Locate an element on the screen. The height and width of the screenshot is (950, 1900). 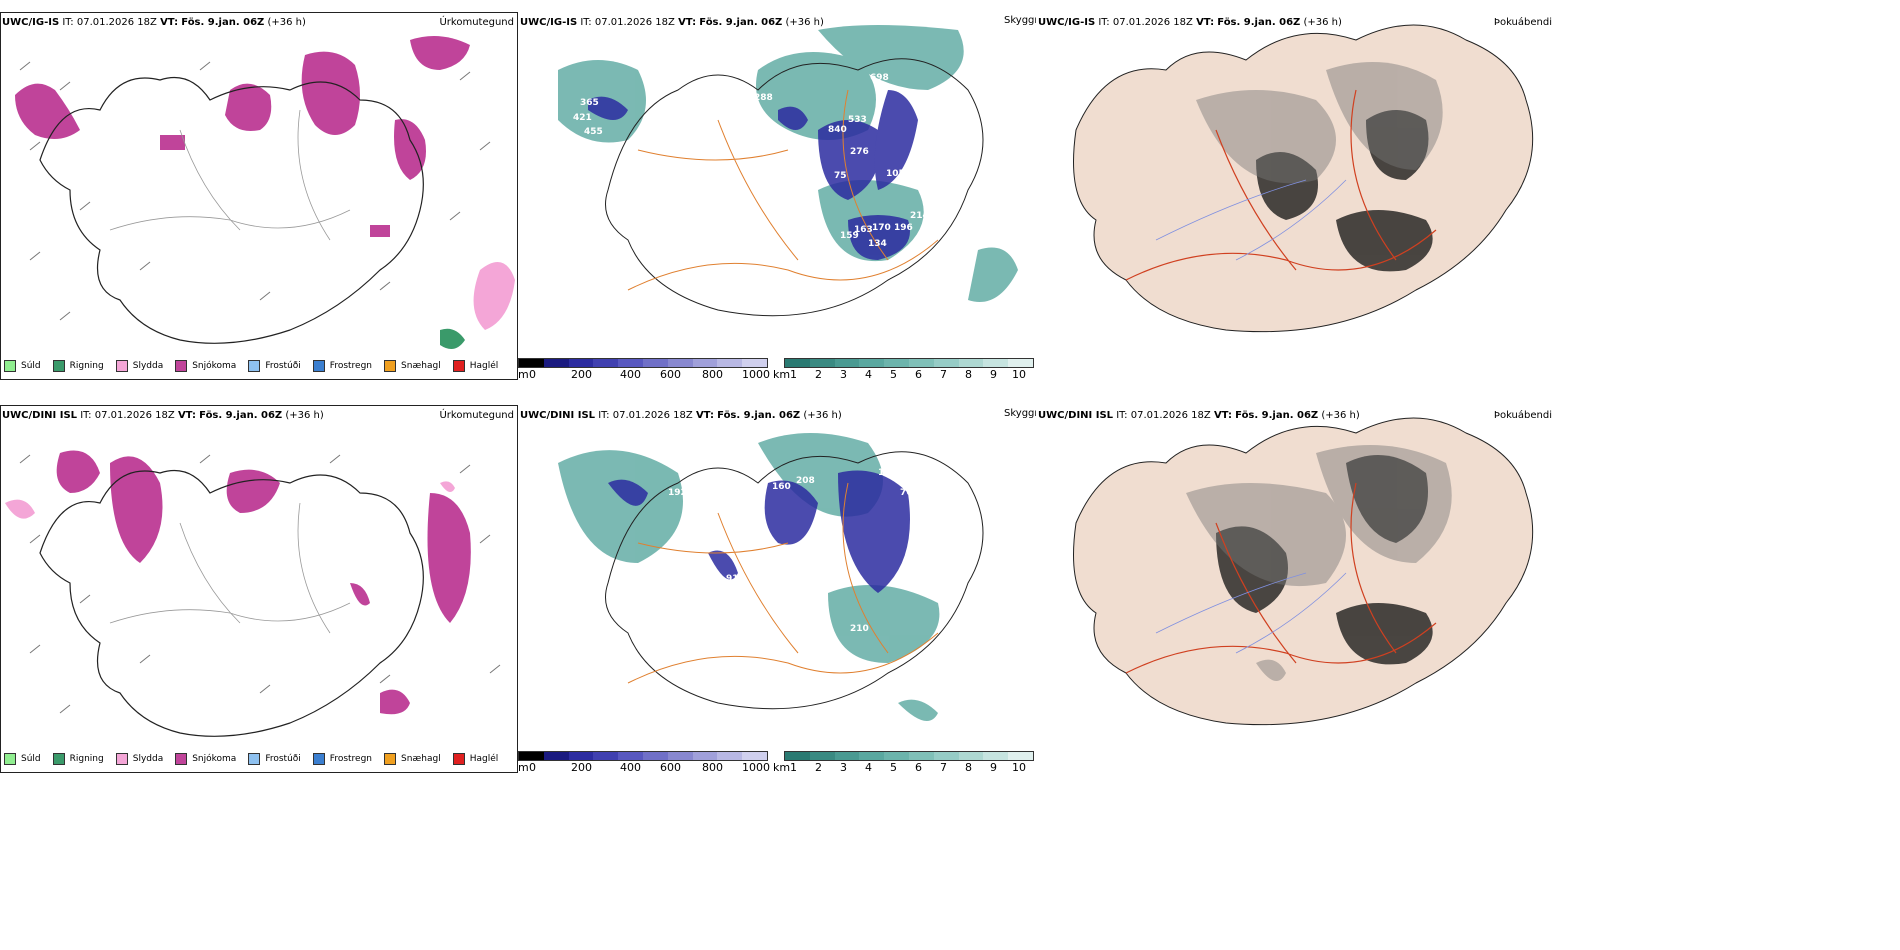
legend-item: Frostúði is located at coordinates (274, 759).